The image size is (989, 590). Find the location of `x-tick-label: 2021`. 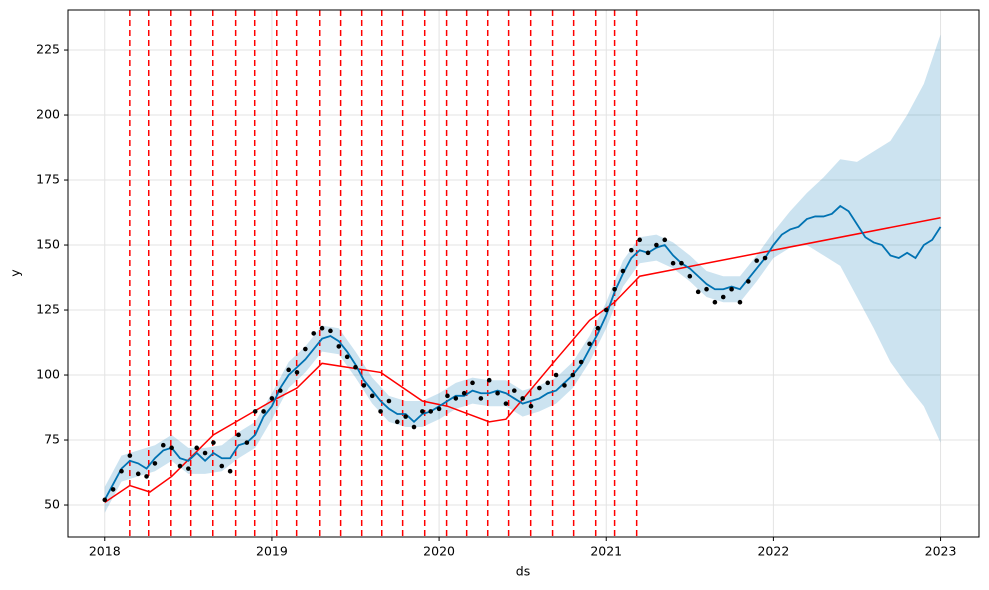

x-tick-label: 2021 is located at coordinates (606, 551).